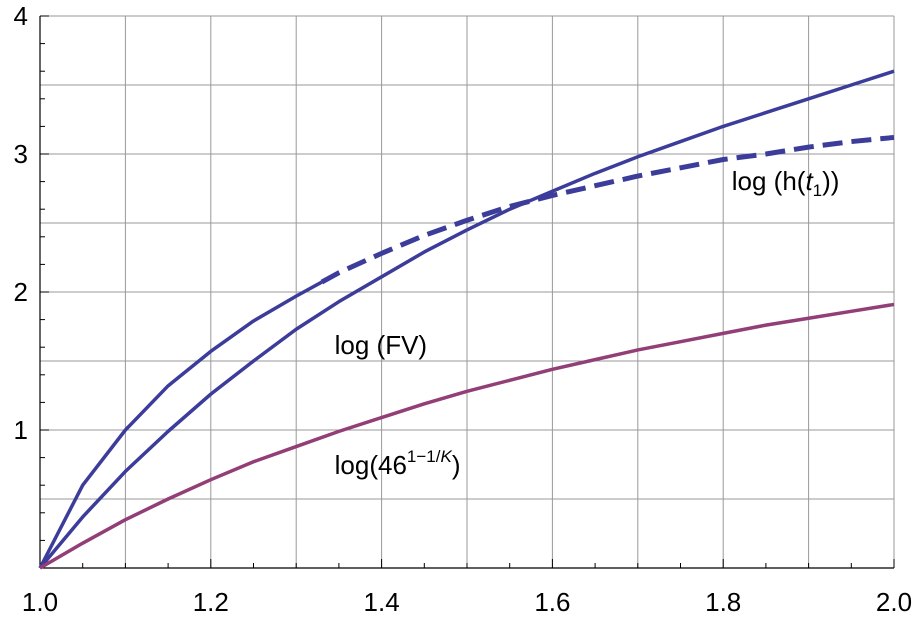 The image size is (921, 619). I want to click on annotation-log-h-t1: log (h(t1)), so click(786, 183).